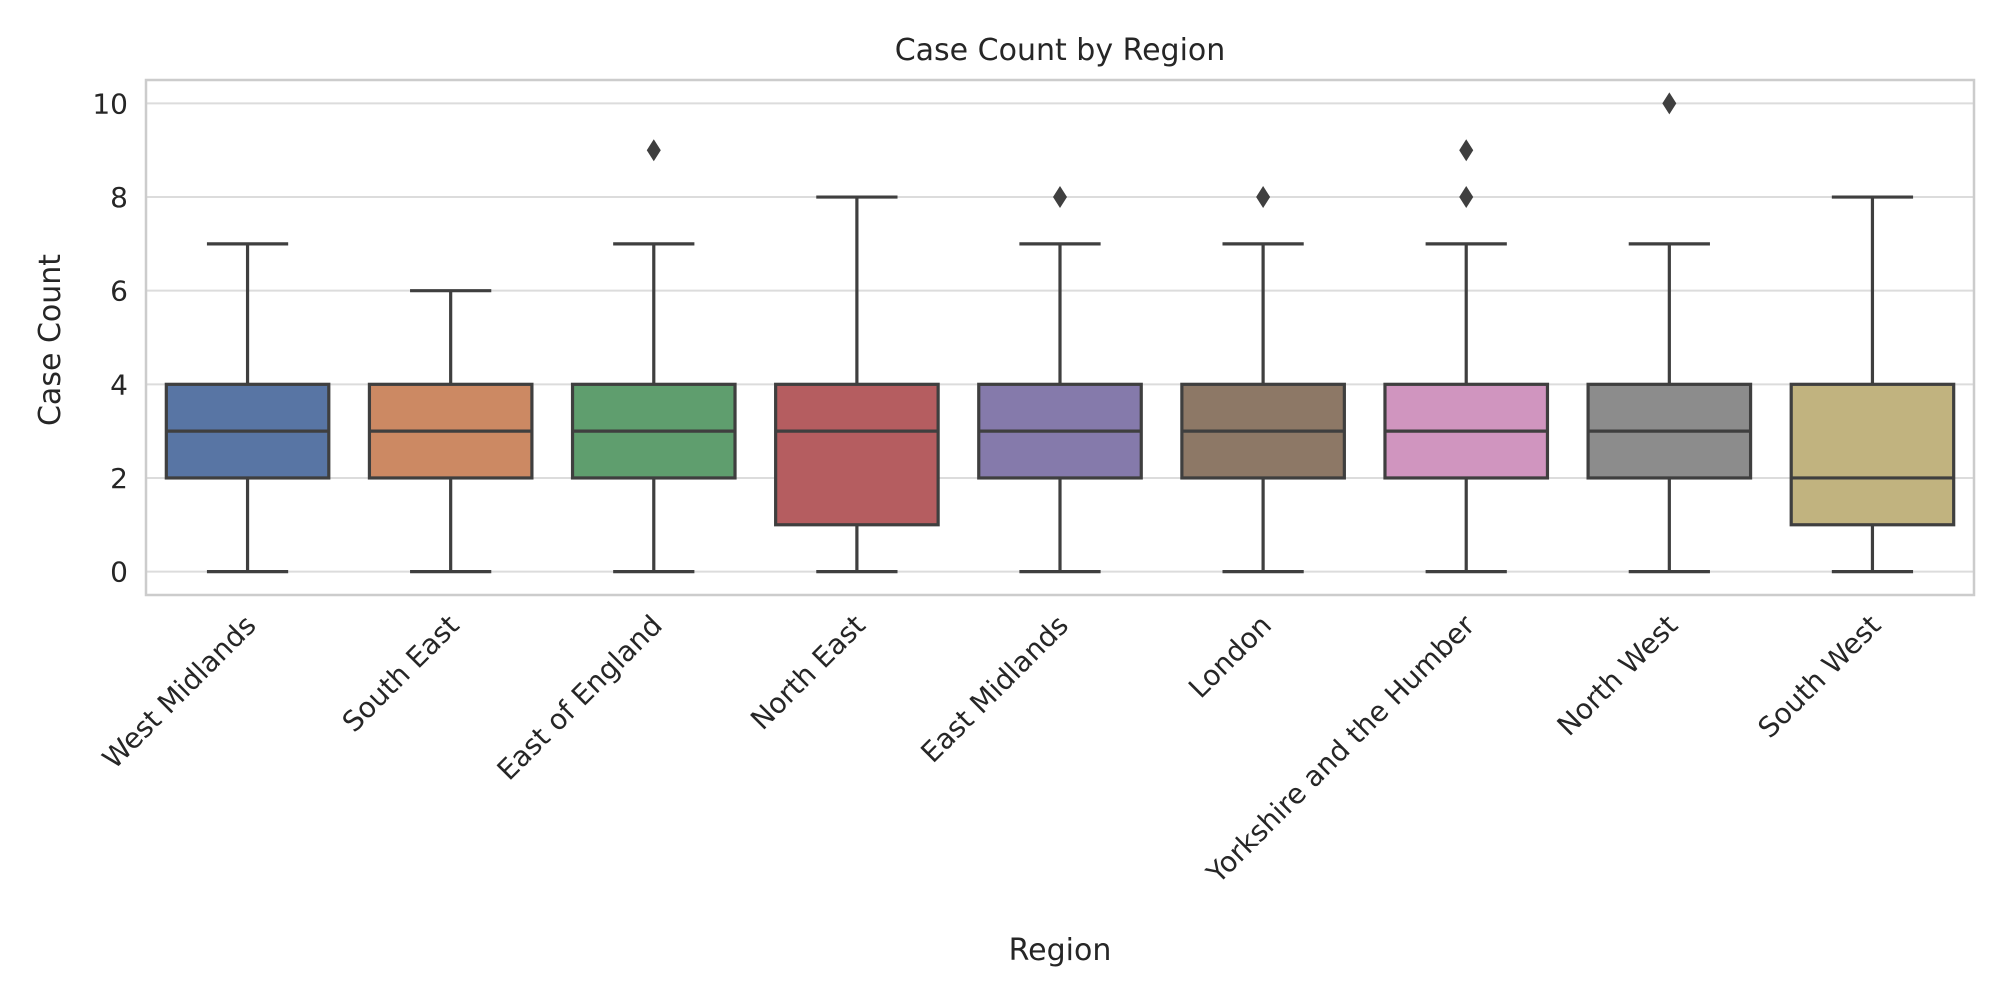  Describe the element at coordinates (50, 340) in the screenshot. I see `y-axis-label: Case Count` at that location.